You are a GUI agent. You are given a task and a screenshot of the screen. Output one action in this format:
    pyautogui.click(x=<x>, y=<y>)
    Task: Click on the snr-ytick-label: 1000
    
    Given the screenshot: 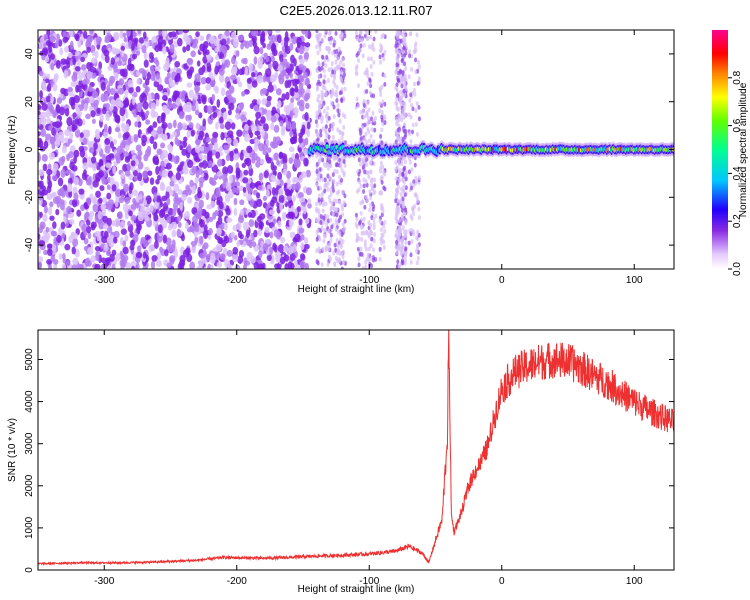 What is the action you would take?
    pyautogui.click(x=29, y=527)
    